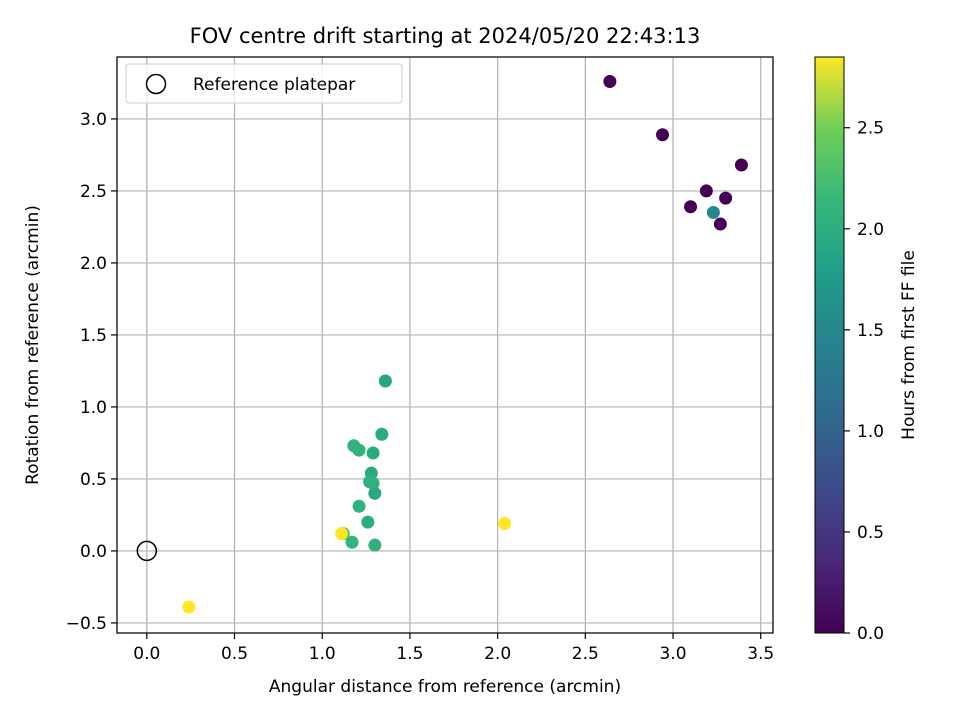  What do you see at coordinates (870, 634) in the screenshot?
I see `colorbar-tick-label: 0.0` at bounding box center [870, 634].